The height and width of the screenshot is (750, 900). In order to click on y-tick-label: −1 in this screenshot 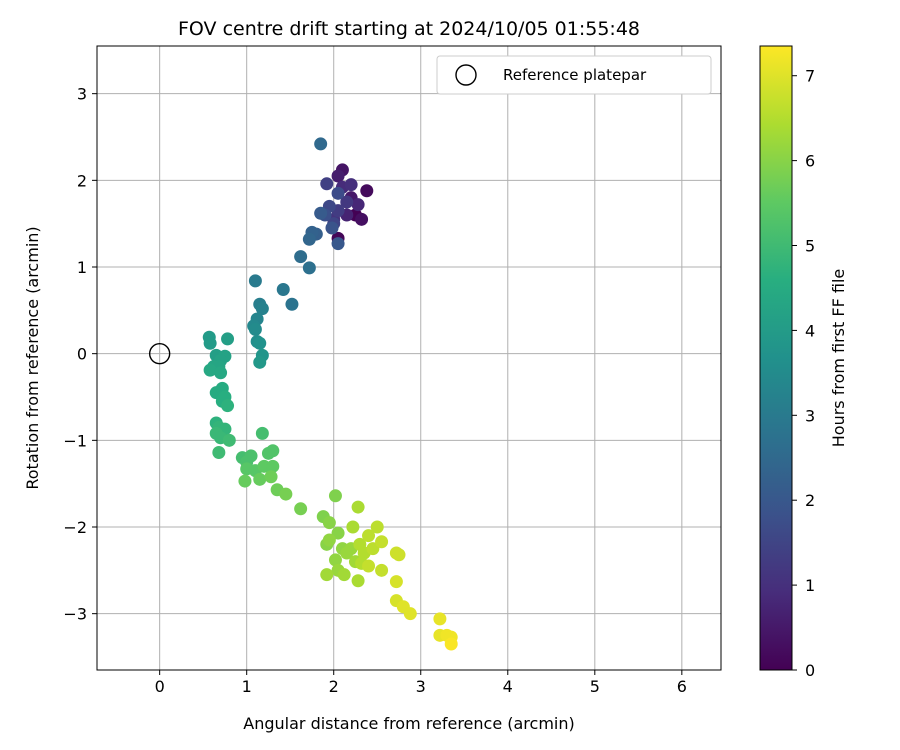, I will do `click(75, 440)`.